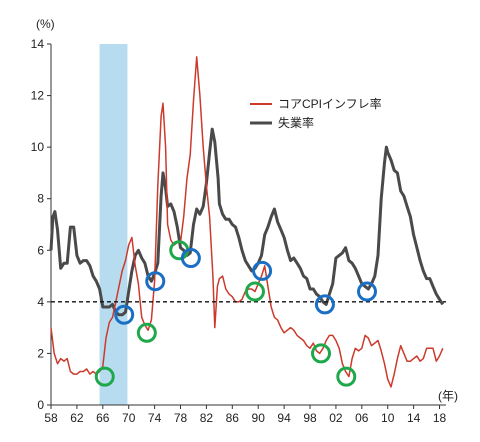 The width and height of the screenshot is (480, 442). What do you see at coordinates (284, 418) in the screenshot?
I see `x-tick-label: 94` at bounding box center [284, 418].